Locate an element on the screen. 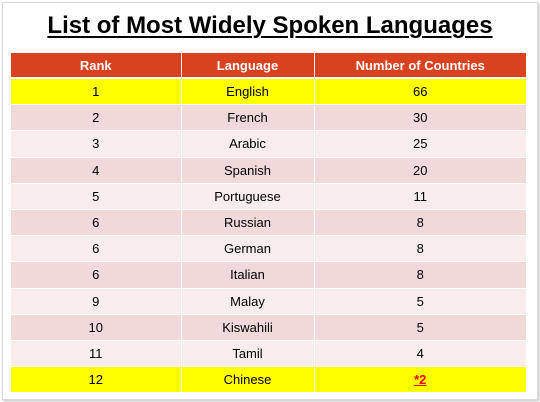 The height and width of the screenshot is (402, 540). header-number-of-countries: Number of Countries is located at coordinates (420, 66).